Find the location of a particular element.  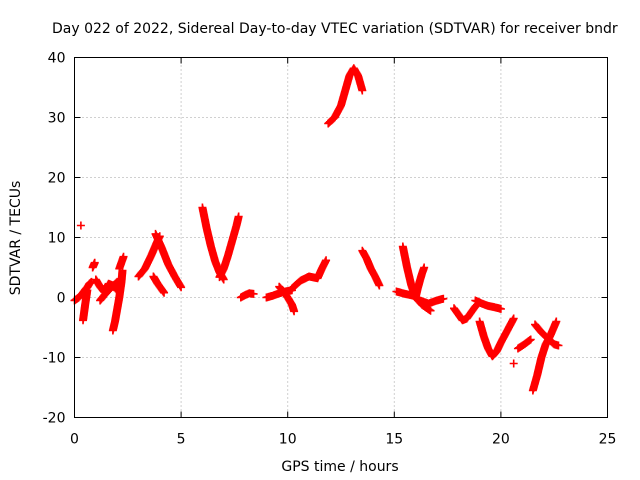

series-arc27 is located at coordinates (524, 344).